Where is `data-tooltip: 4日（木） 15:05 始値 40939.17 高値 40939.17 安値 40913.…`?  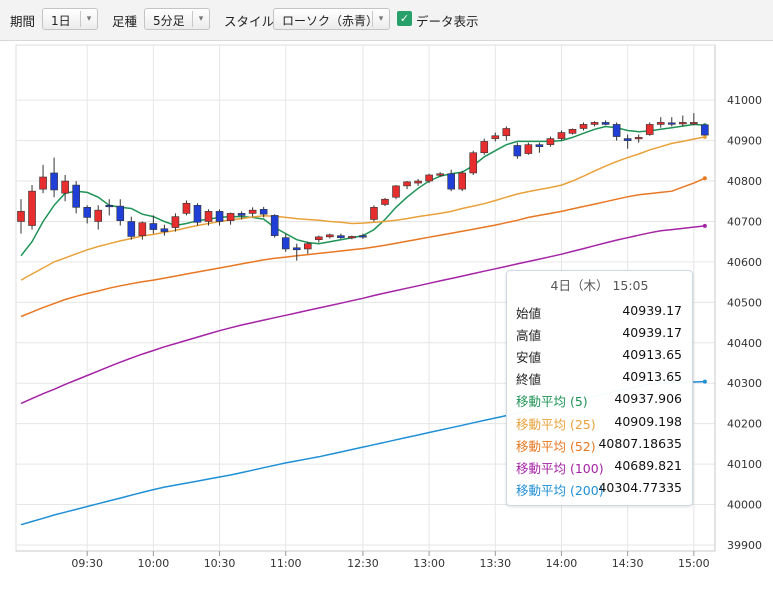
data-tooltip: 4日（木） 15:05 始値 40939.17 高値 40939.17 安値 40913.… is located at coordinates (599, 388).